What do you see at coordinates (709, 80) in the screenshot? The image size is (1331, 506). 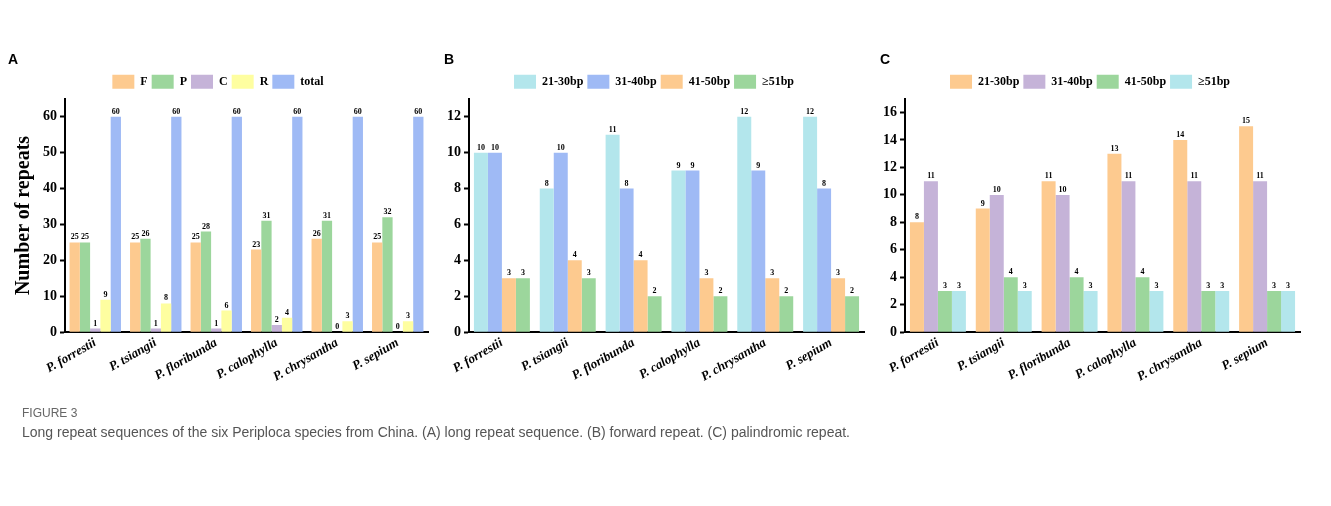 I see `legend-label: 41-50bp` at bounding box center [709, 80].